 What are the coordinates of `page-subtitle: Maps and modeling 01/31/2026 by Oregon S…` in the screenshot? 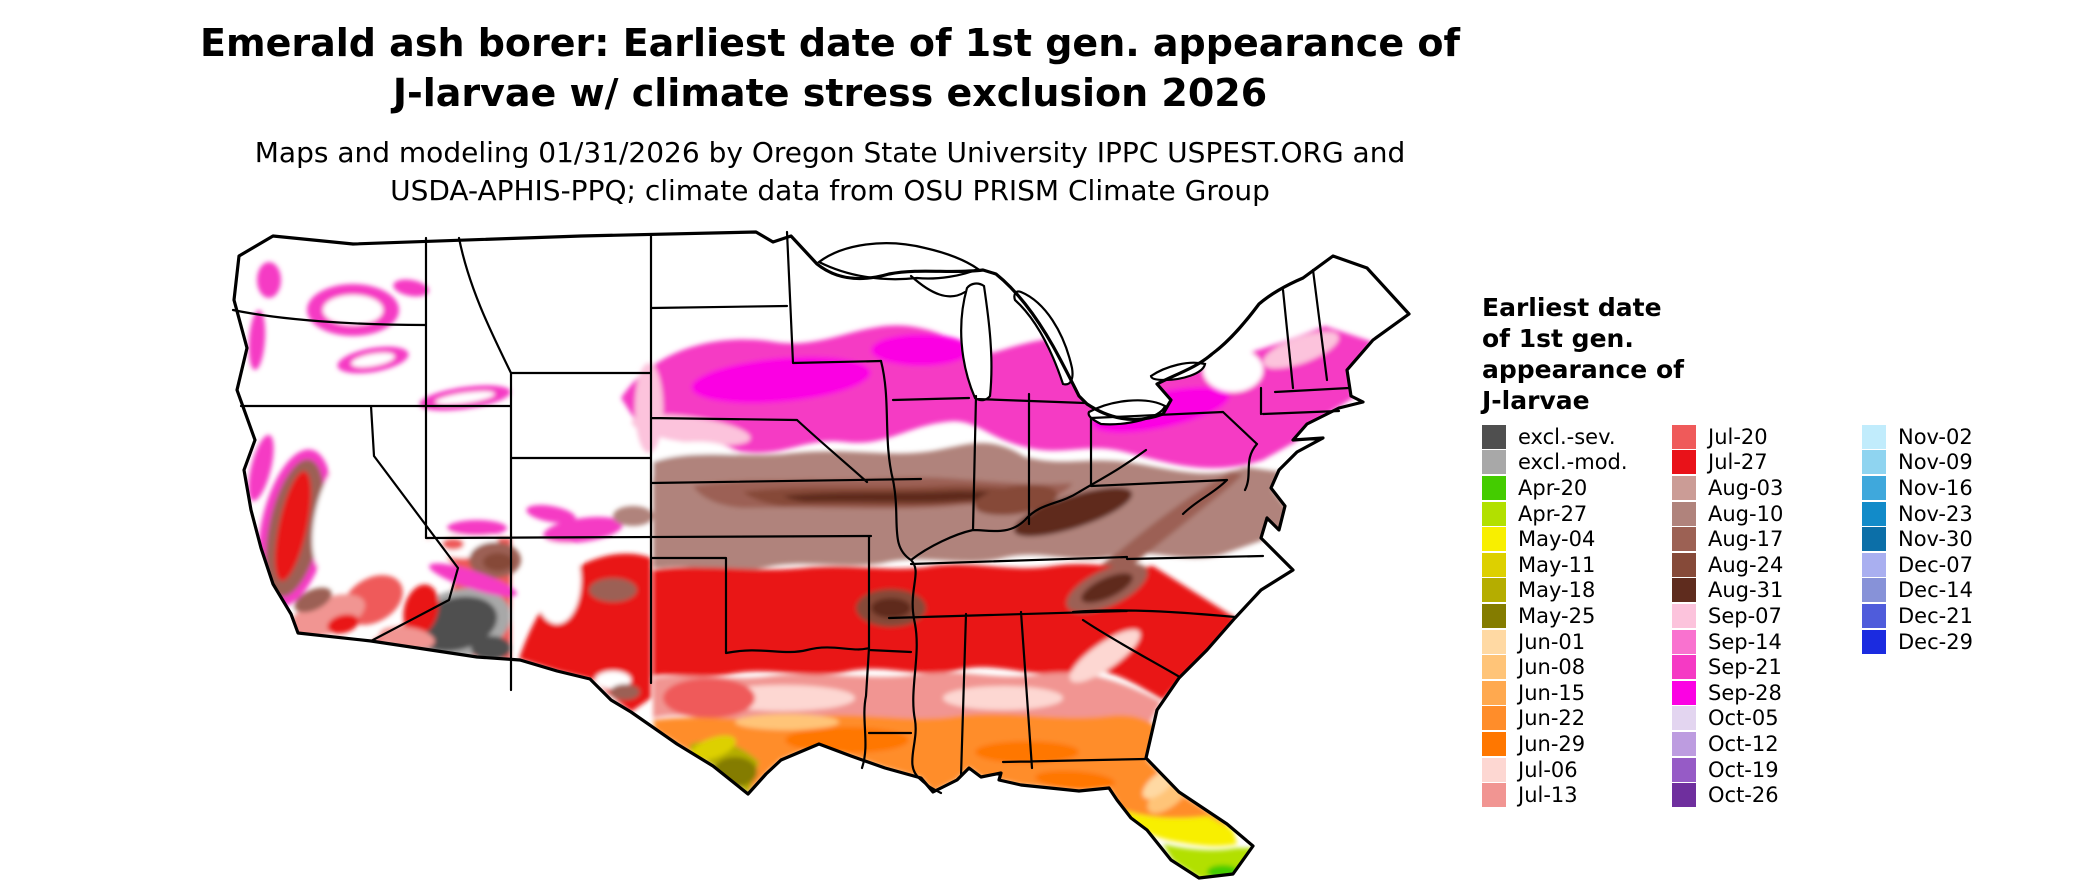 It's located at (830, 172).